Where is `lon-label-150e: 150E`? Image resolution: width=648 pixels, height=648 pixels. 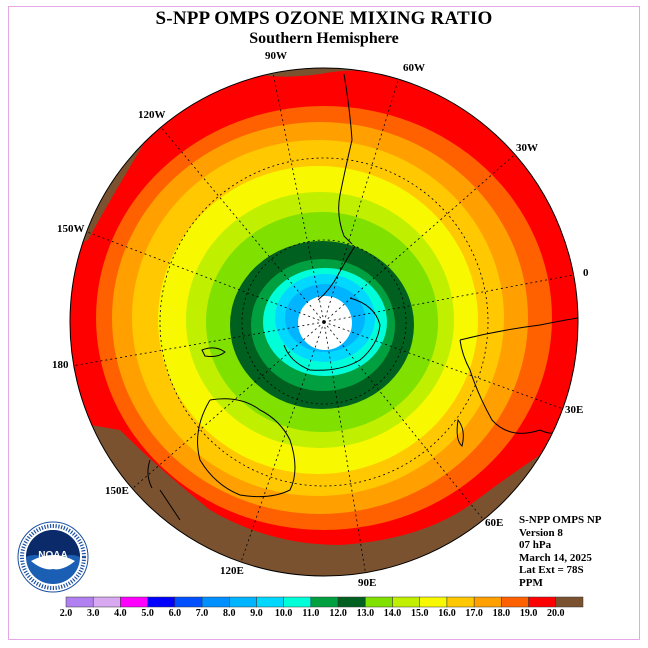 lon-label-150e: 150E is located at coordinates (117, 491).